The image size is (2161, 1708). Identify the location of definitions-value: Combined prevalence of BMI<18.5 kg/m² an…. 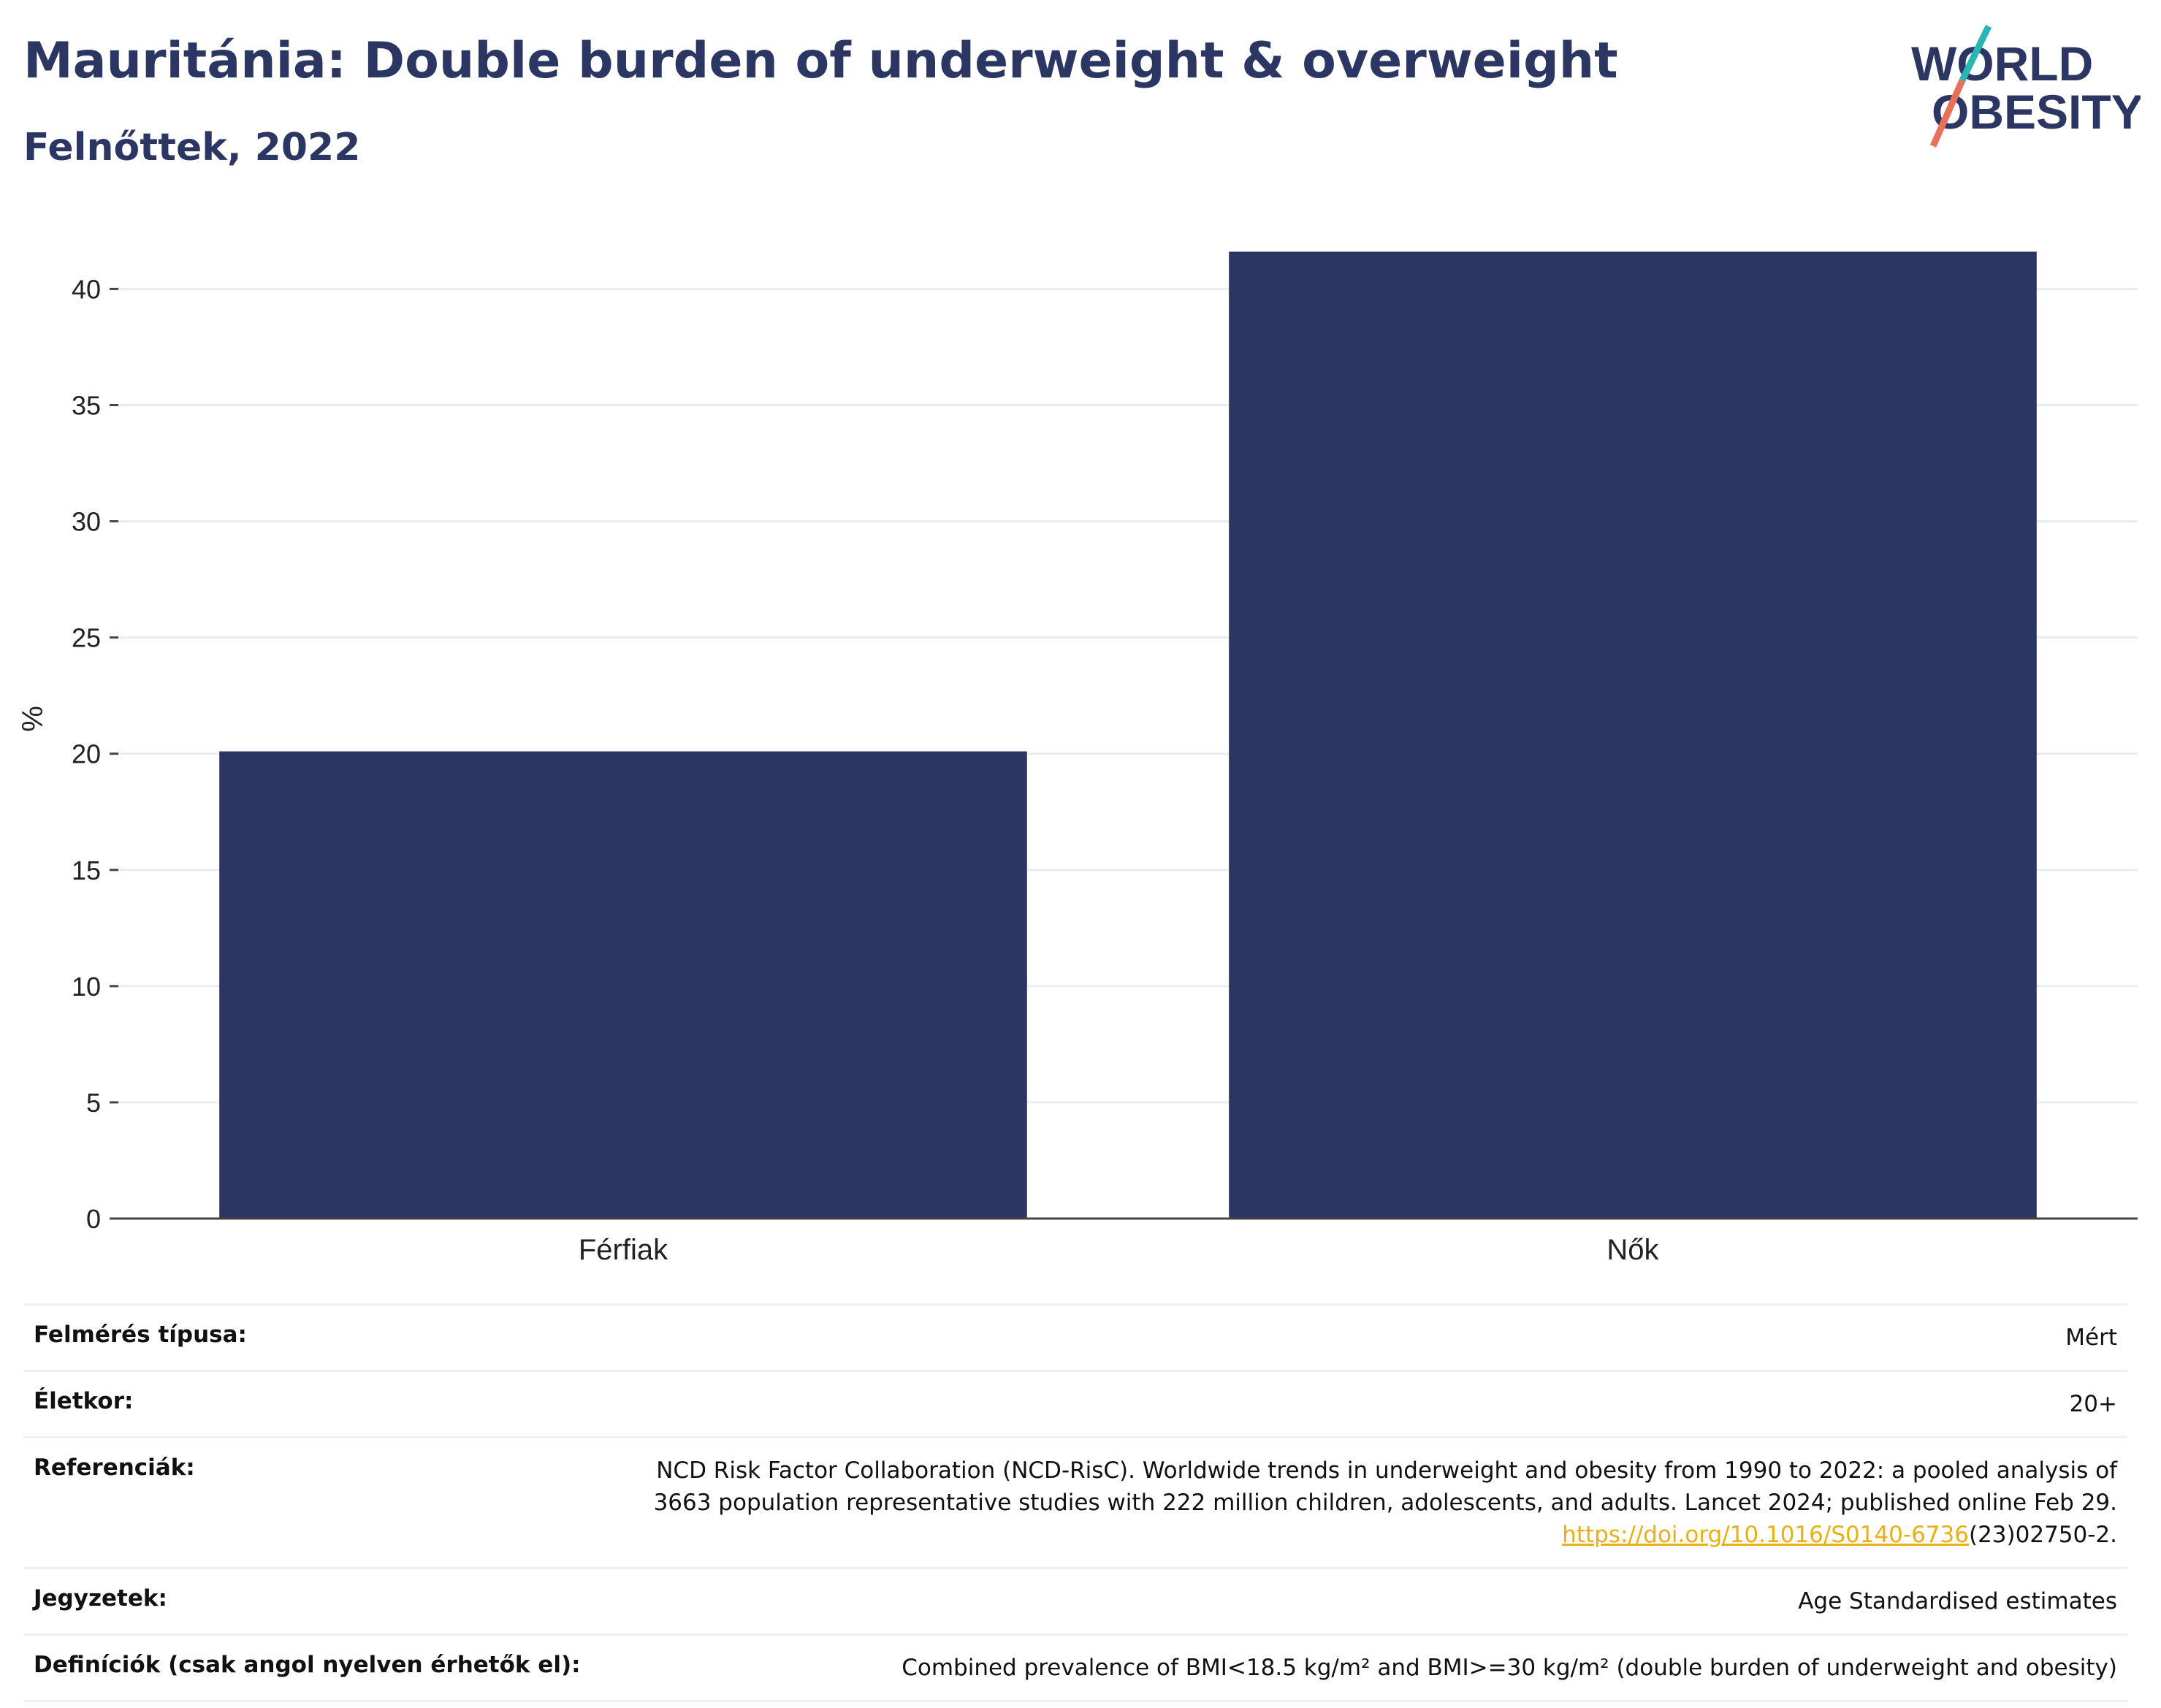
(1509, 1668).